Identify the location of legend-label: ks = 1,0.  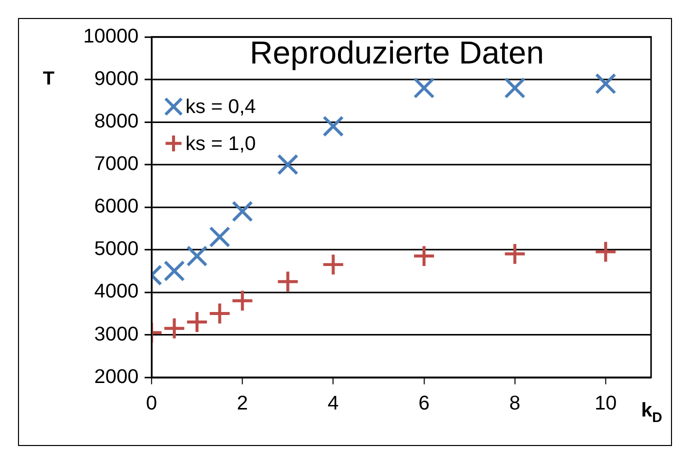
(220, 143).